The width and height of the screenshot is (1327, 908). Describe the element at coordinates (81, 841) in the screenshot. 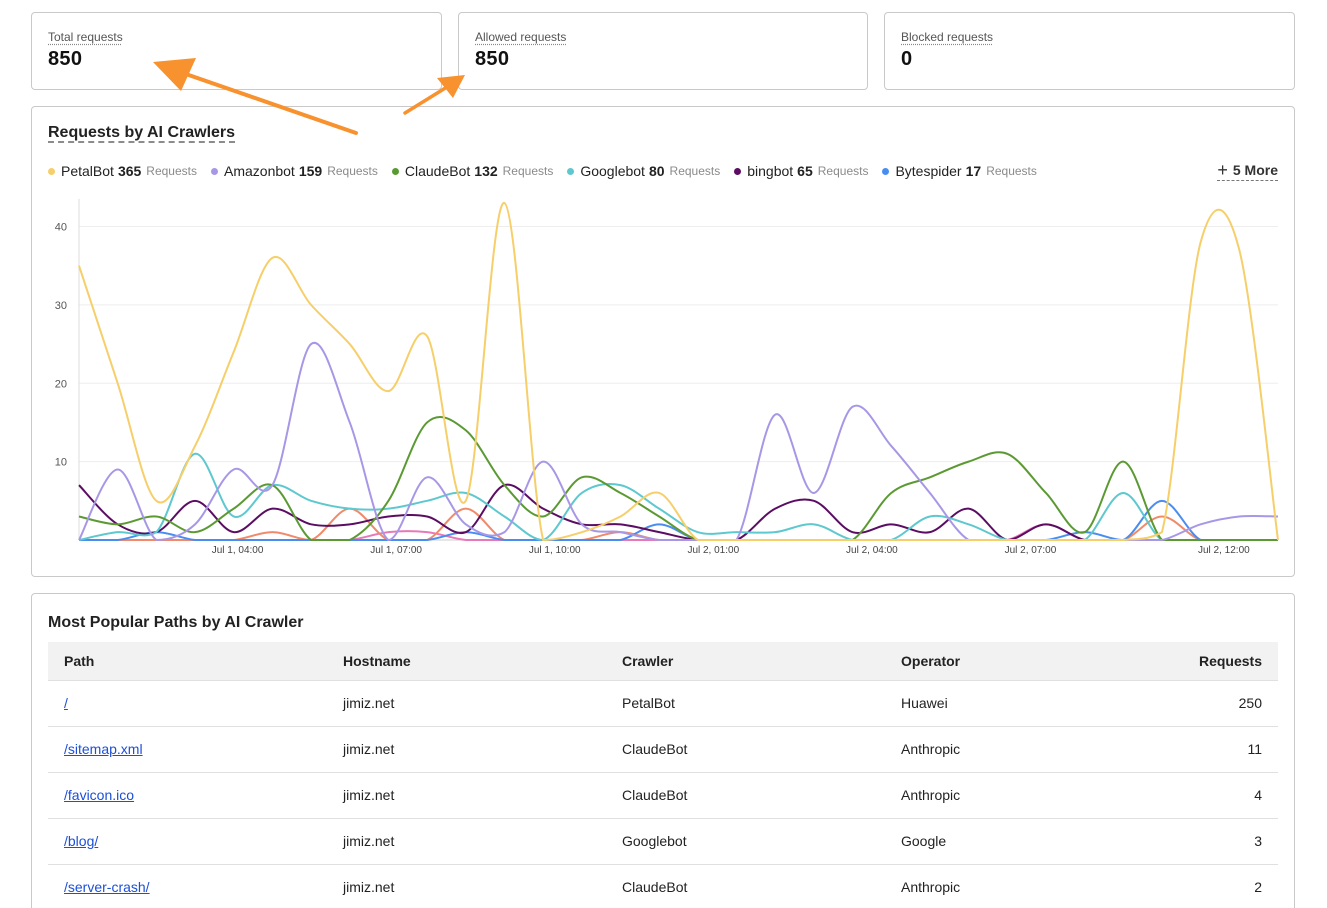

I see `path-link: /blog/` at that location.